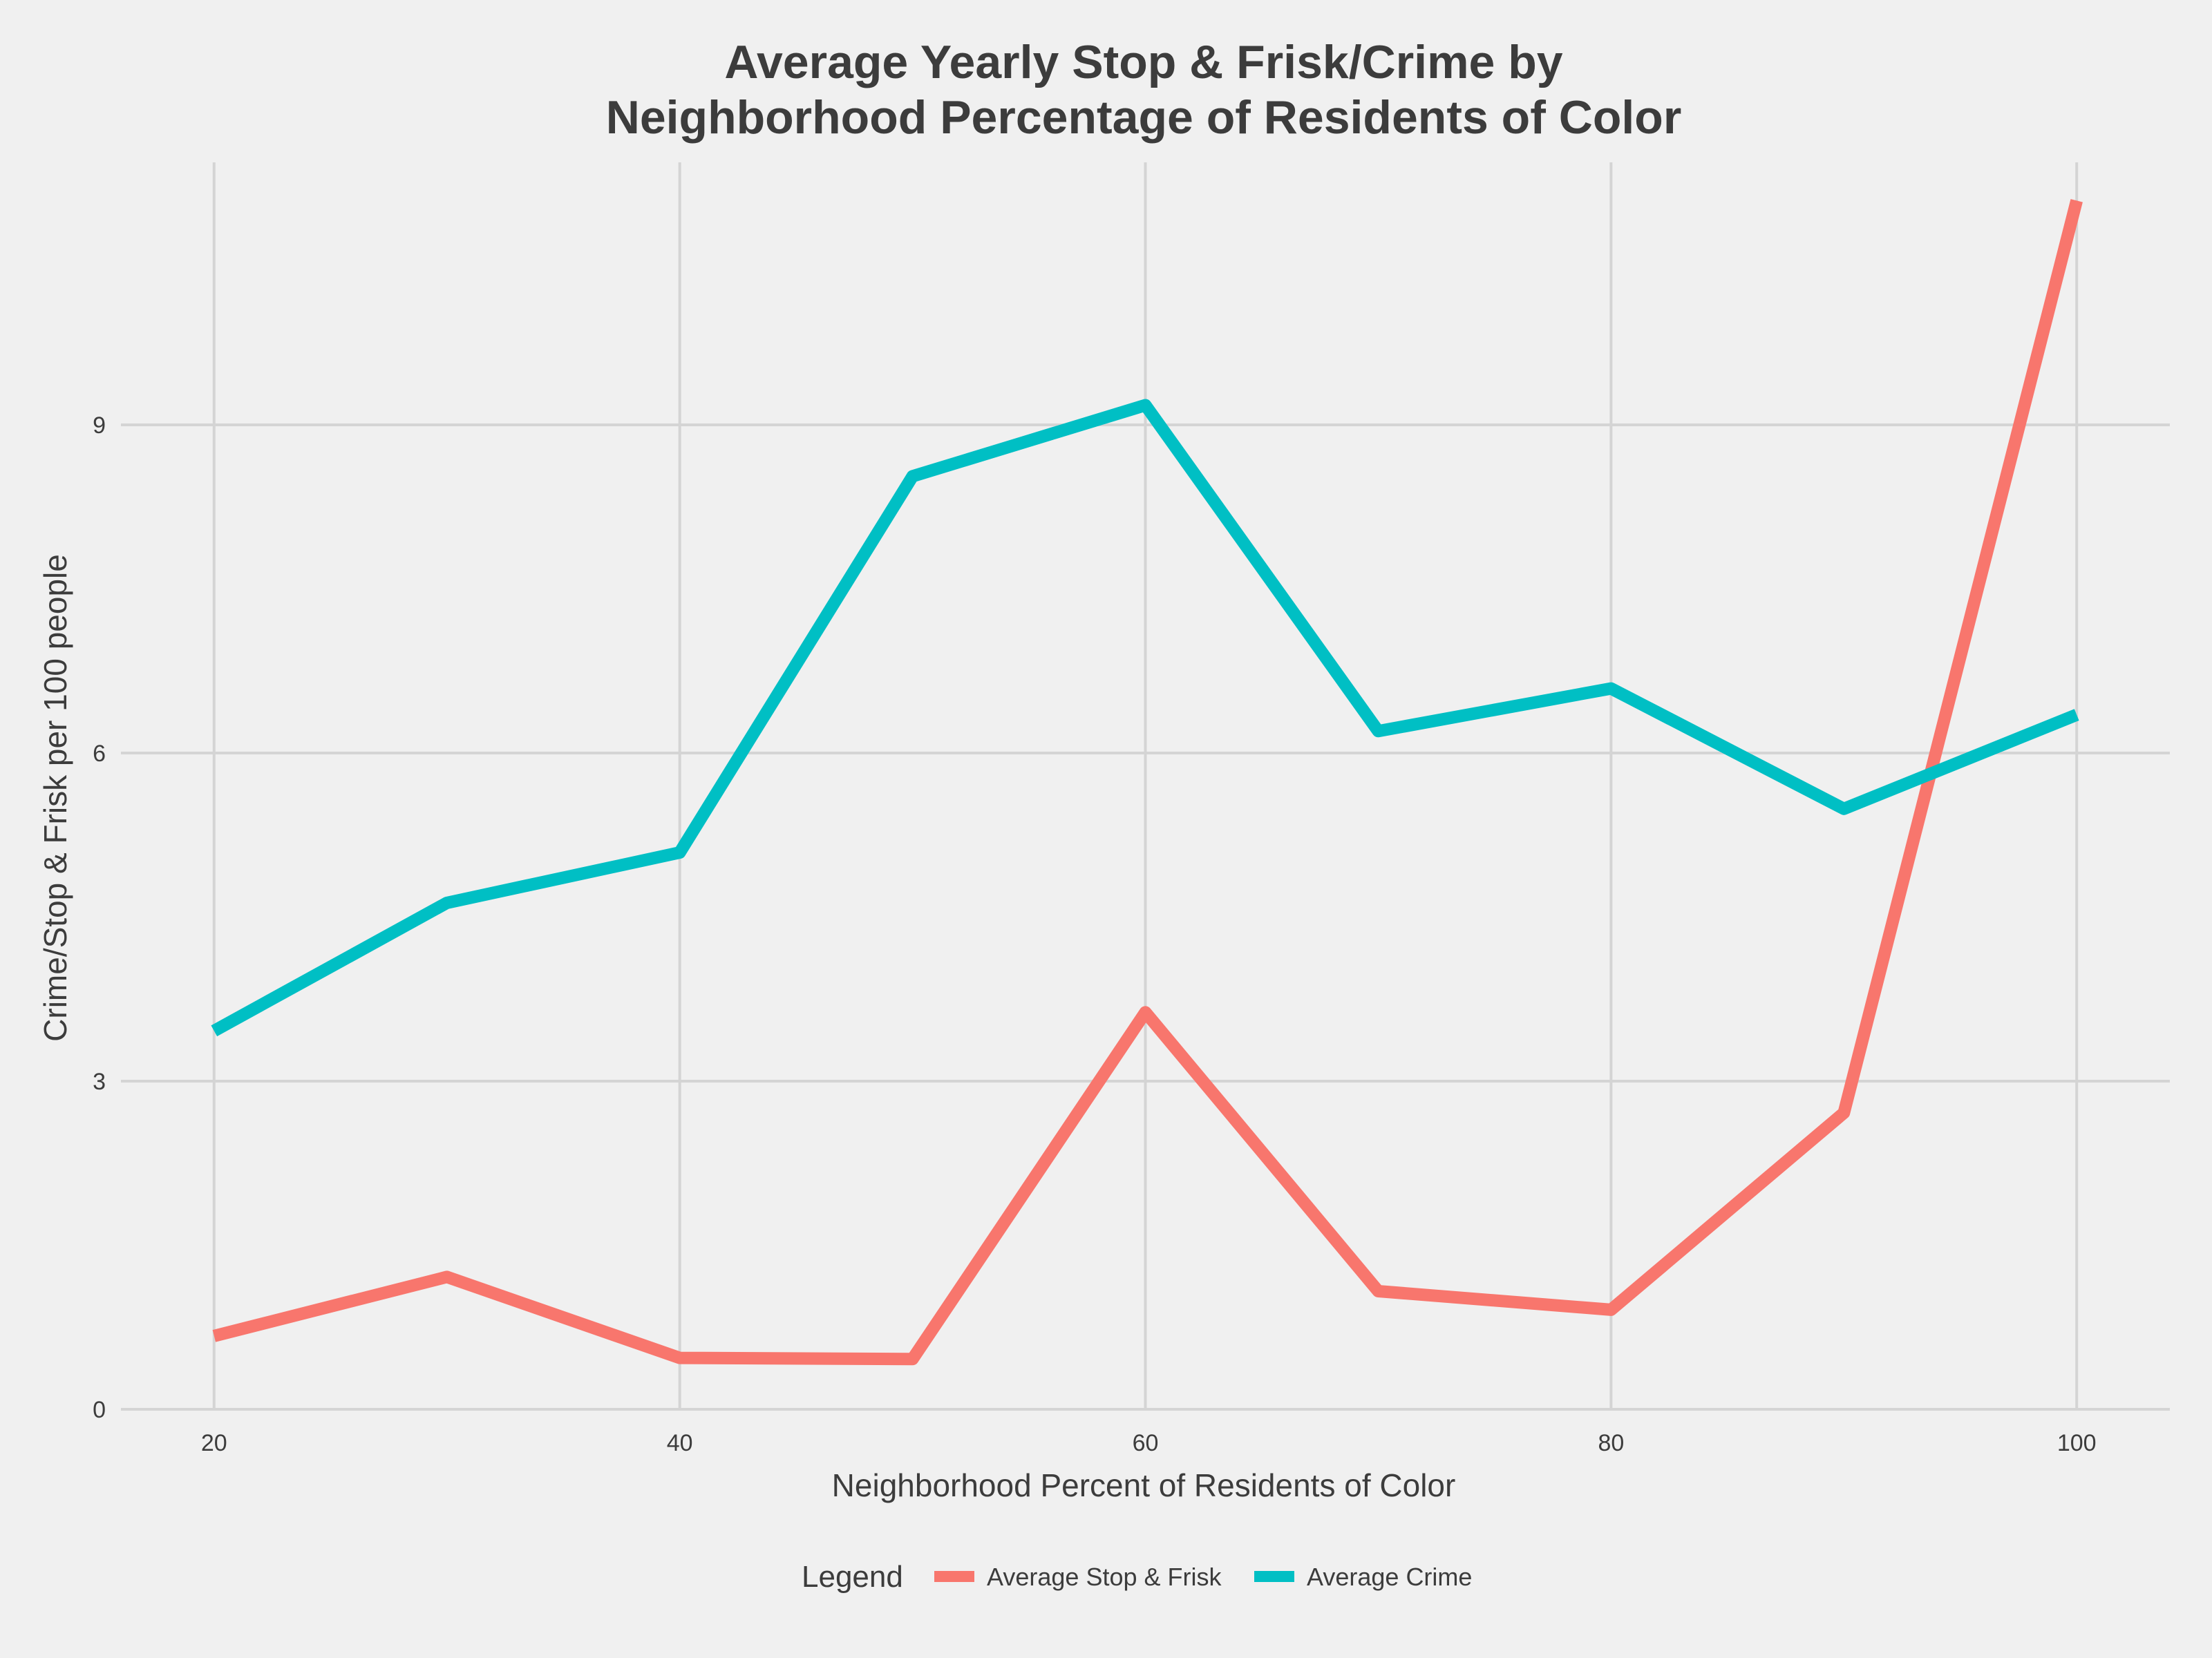 This screenshot has width=2212, height=1658. Describe the element at coordinates (1146, 1443) in the screenshot. I see `x-tick-label: 60` at that location.